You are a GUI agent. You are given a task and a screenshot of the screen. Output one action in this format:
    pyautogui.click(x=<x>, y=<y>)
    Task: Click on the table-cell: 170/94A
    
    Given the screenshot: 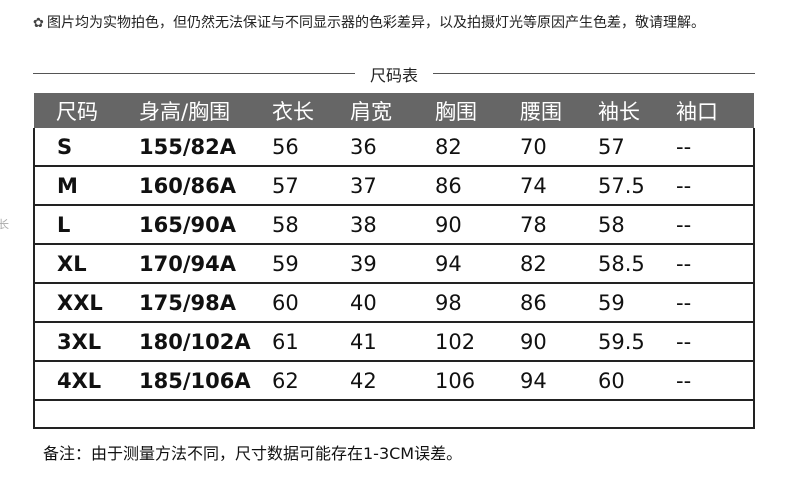 What is the action you would take?
    pyautogui.click(x=187, y=263)
    